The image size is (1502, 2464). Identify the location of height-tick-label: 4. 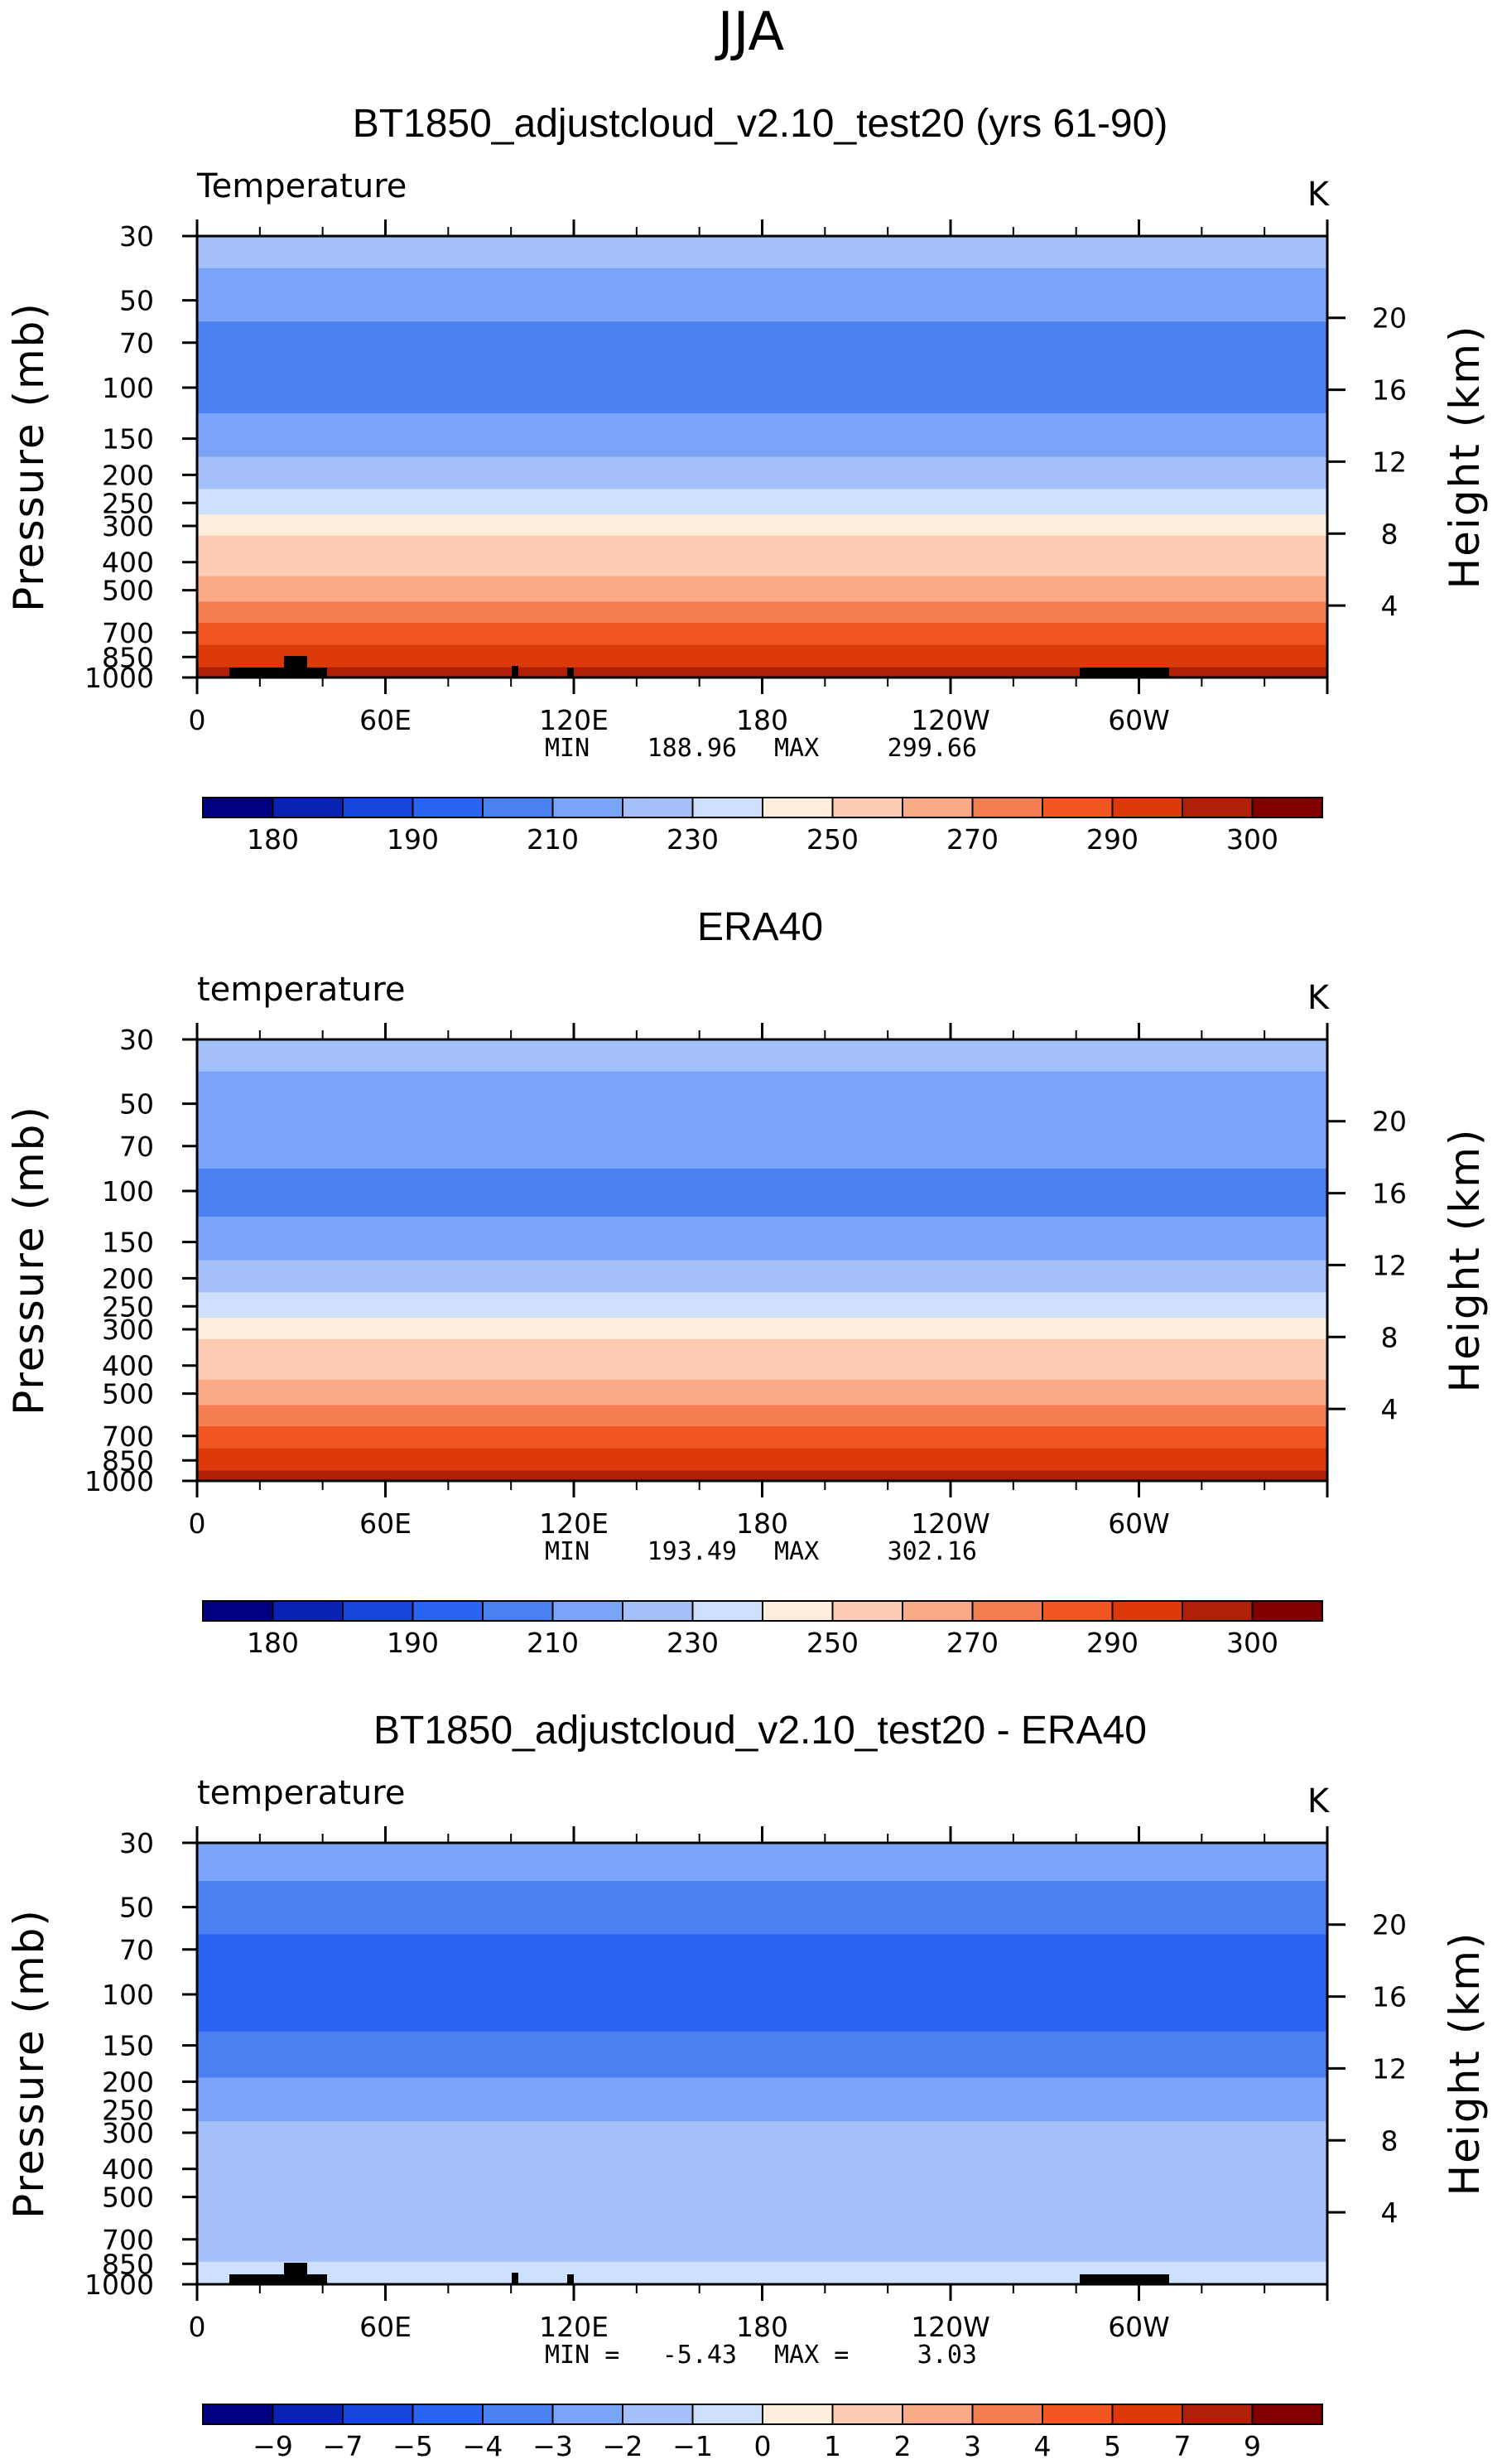
(1389, 2212).